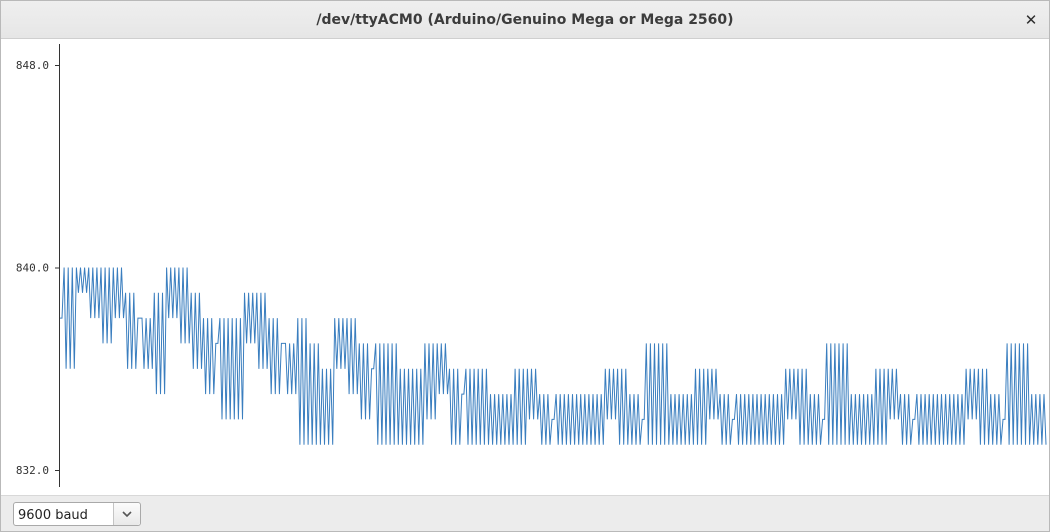 The image size is (1050, 532). What do you see at coordinates (1031, 20) in the screenshot?
I see `close-icon: ✕` at bounding box center [1031, 20].